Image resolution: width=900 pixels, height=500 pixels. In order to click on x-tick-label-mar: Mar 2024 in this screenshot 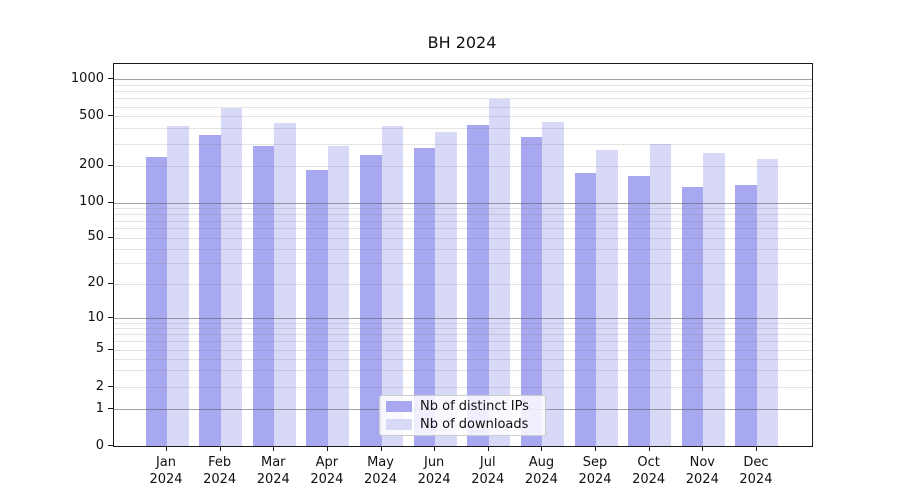, I will do `click(273, 471)`.